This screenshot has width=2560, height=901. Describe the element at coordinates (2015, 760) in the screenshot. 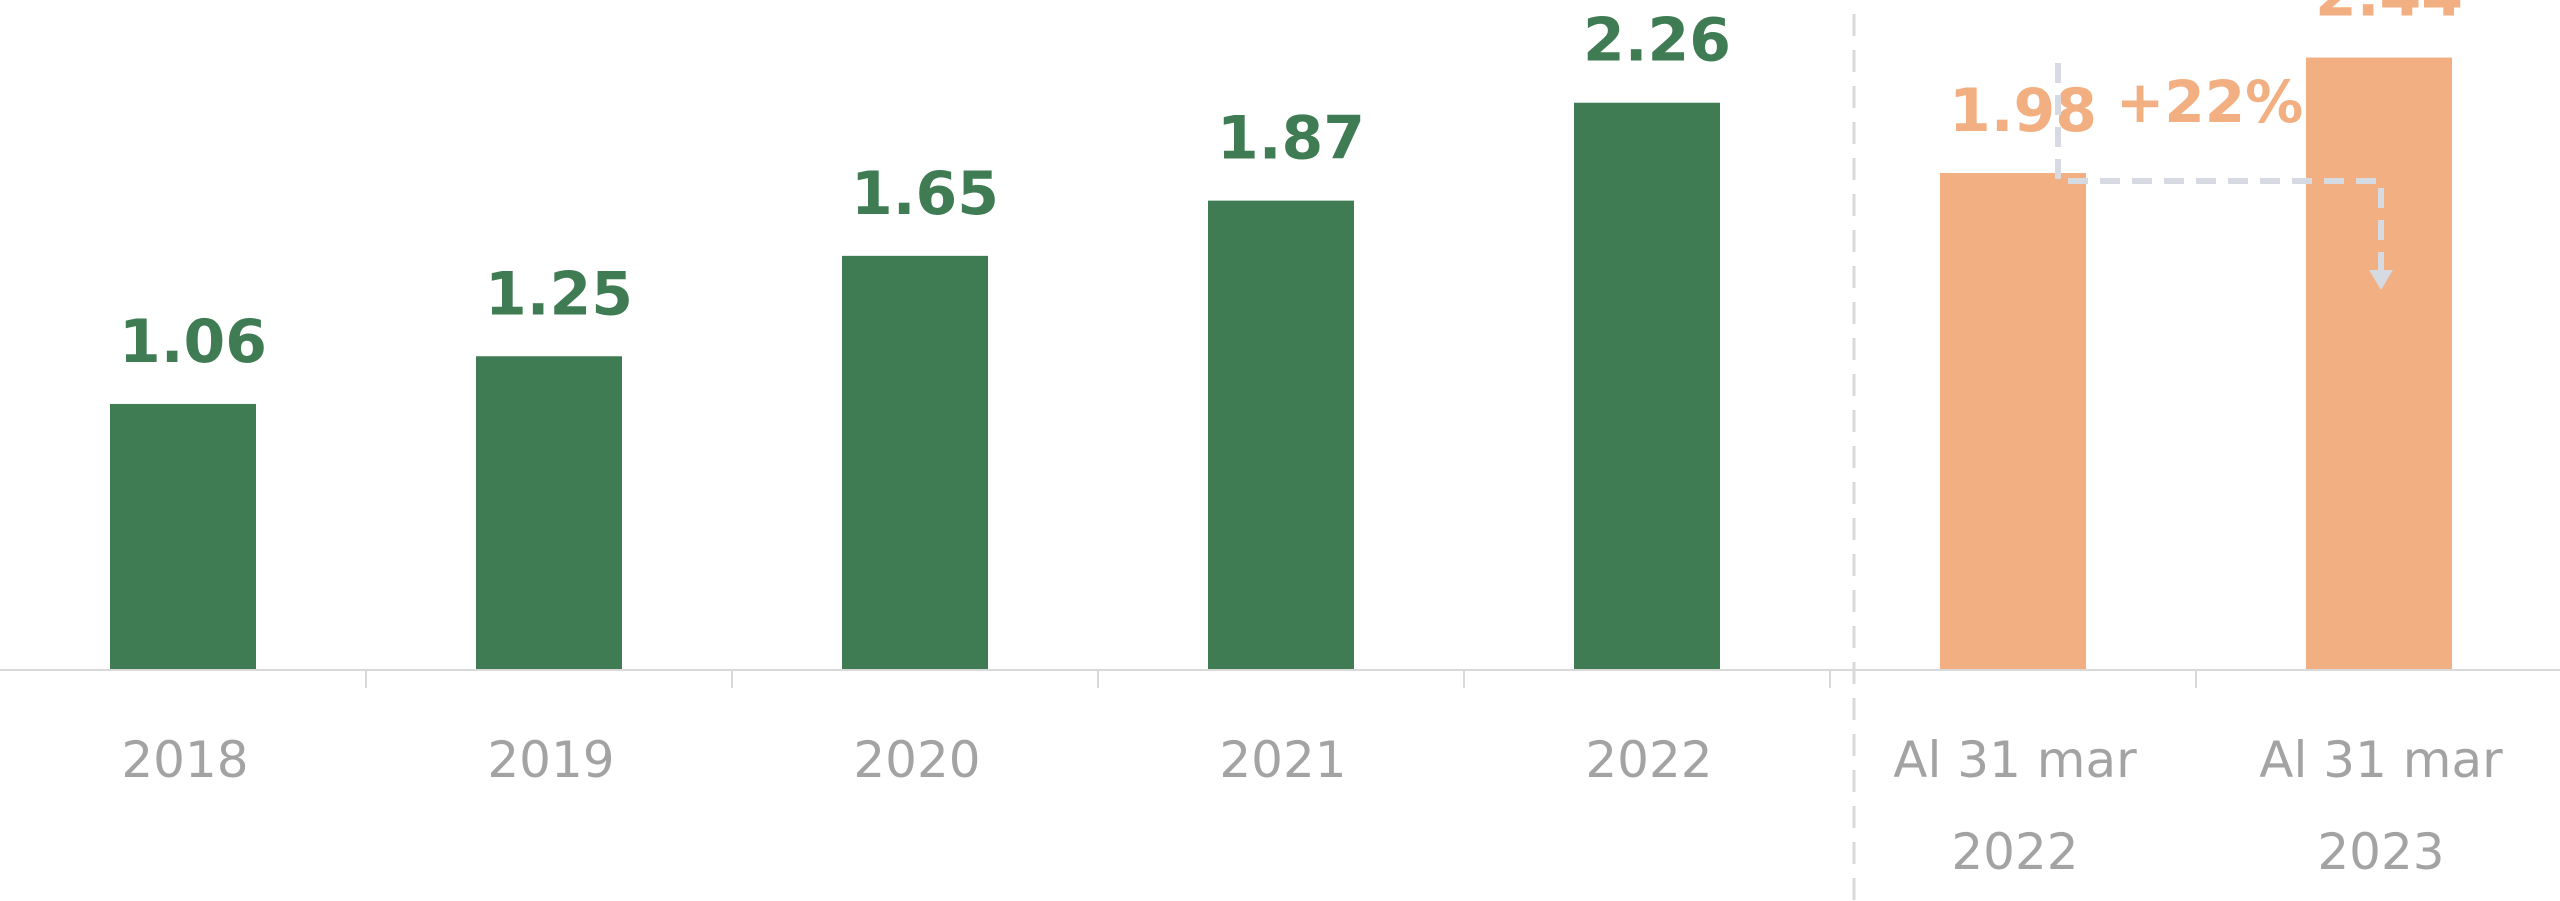

I see `tick-label-5-0: Al 31 mar` at that location.